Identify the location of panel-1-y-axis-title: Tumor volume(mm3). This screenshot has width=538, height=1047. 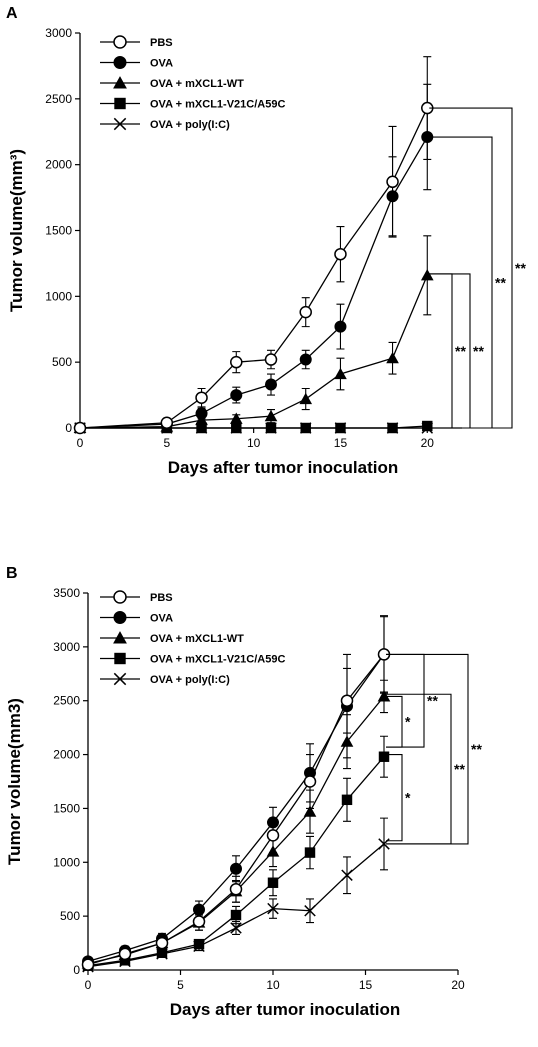
(14, 781).